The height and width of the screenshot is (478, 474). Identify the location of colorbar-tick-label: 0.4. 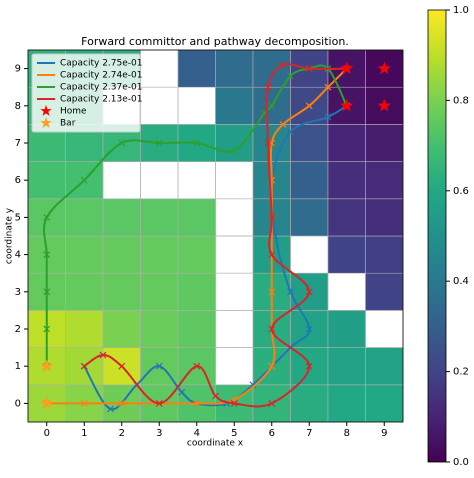
(461, 281).